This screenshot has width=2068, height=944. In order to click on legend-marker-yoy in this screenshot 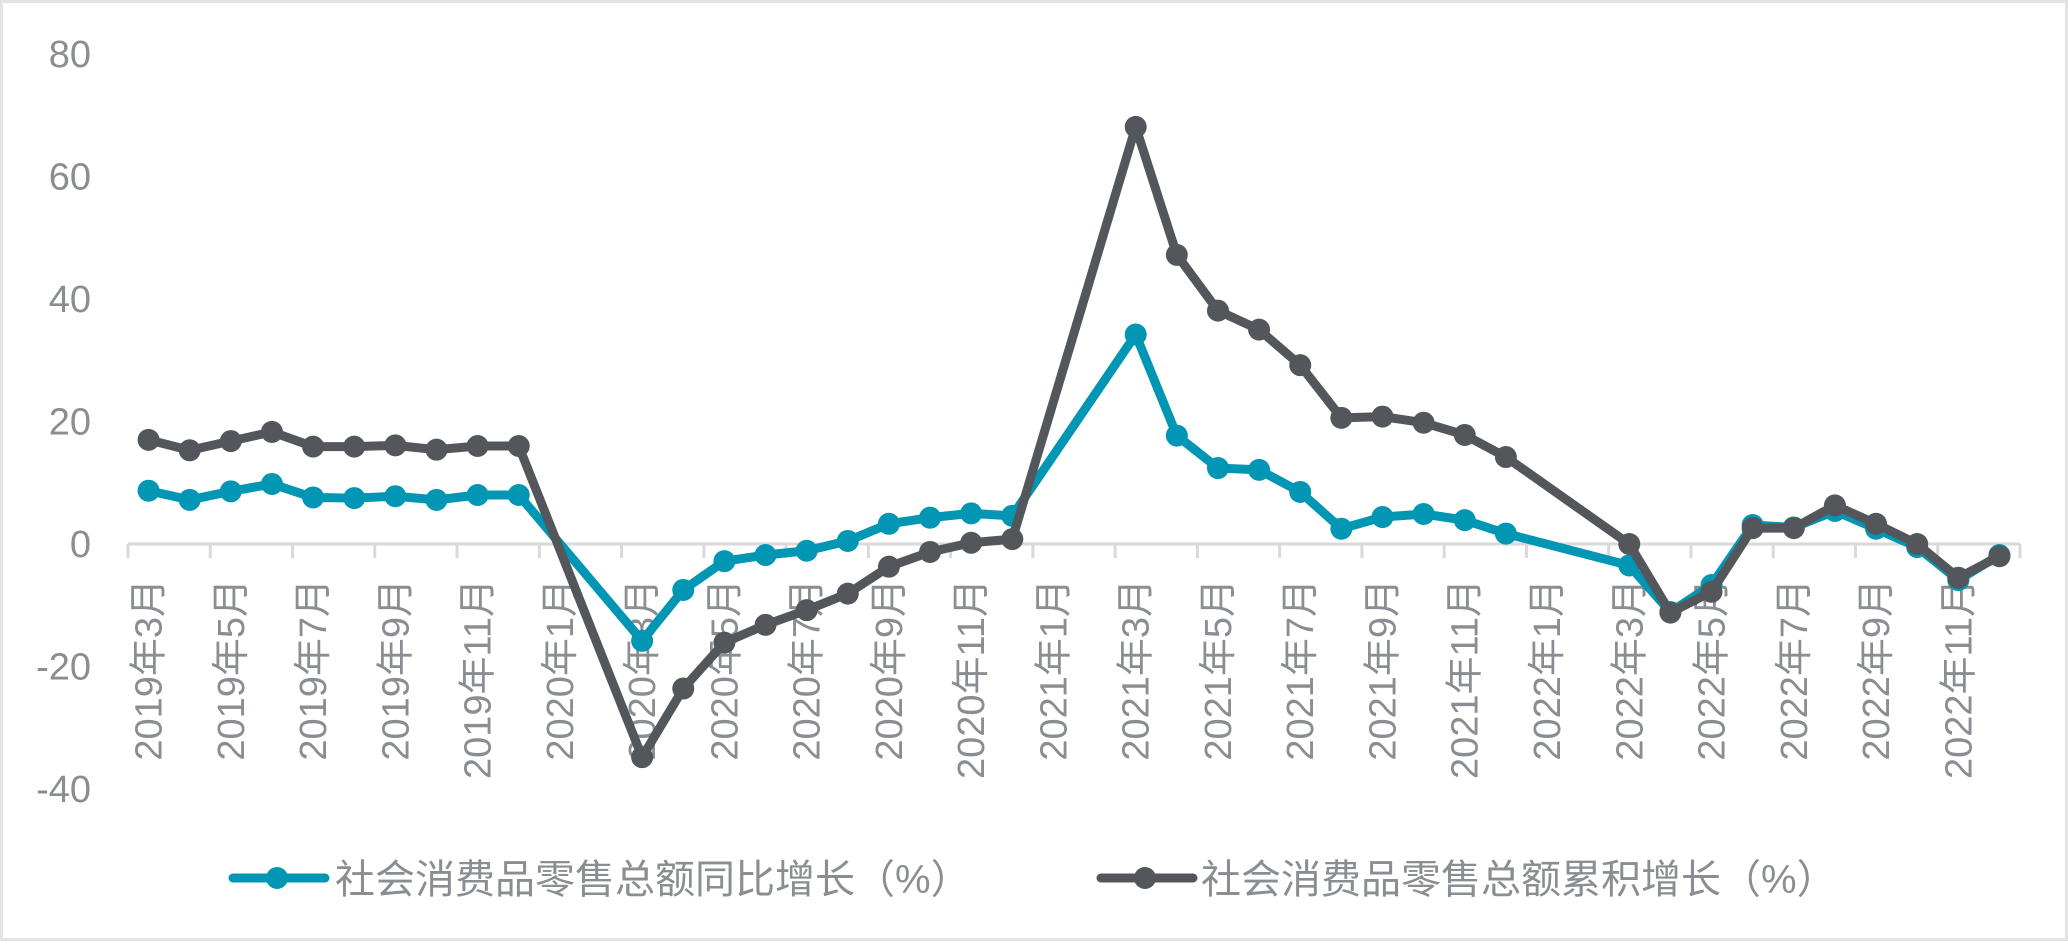, I will do `click(277, 878)`.